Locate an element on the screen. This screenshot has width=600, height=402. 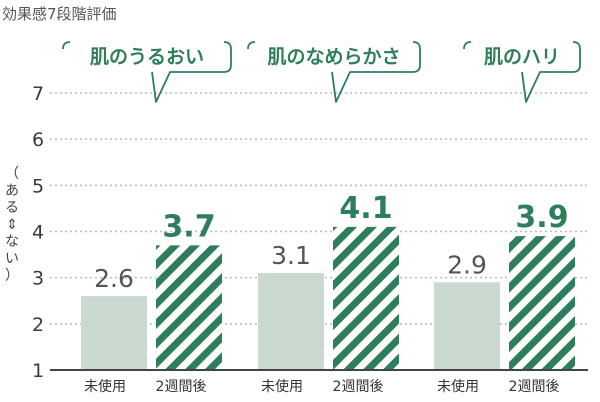
y-tick-label: 1 is located at coordinates (38, 371).